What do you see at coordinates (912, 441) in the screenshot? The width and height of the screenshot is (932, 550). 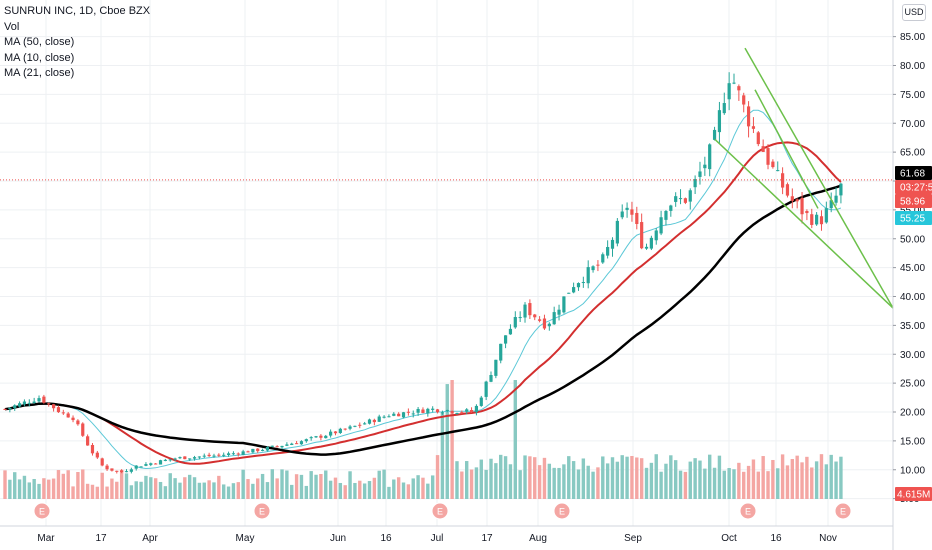 I see `y-tick-label: 15.00` at bounding box center [912, 441].